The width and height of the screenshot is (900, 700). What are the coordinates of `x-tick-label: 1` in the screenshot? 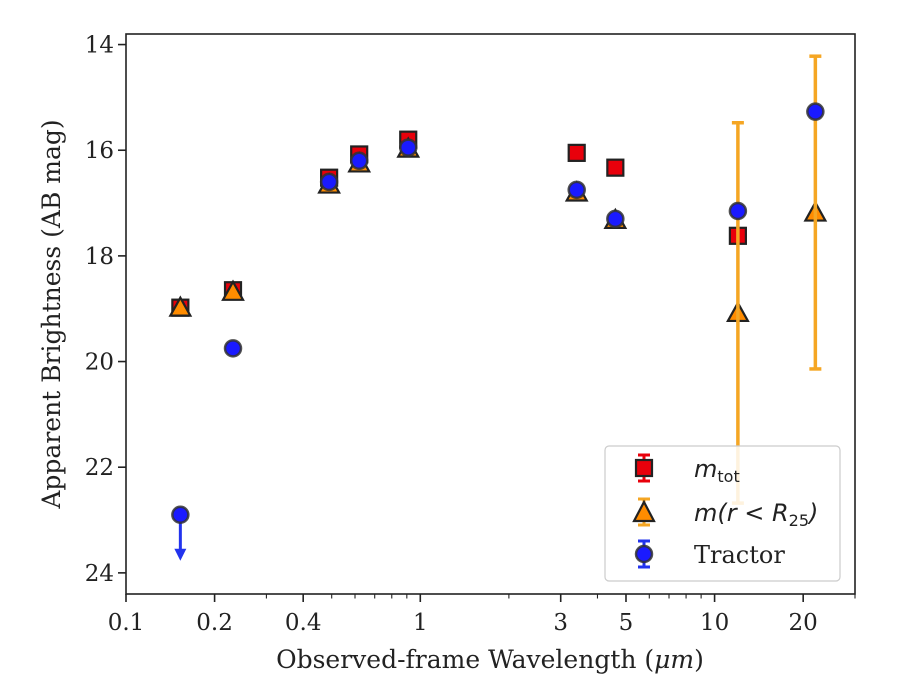 It's located at (420, 623).